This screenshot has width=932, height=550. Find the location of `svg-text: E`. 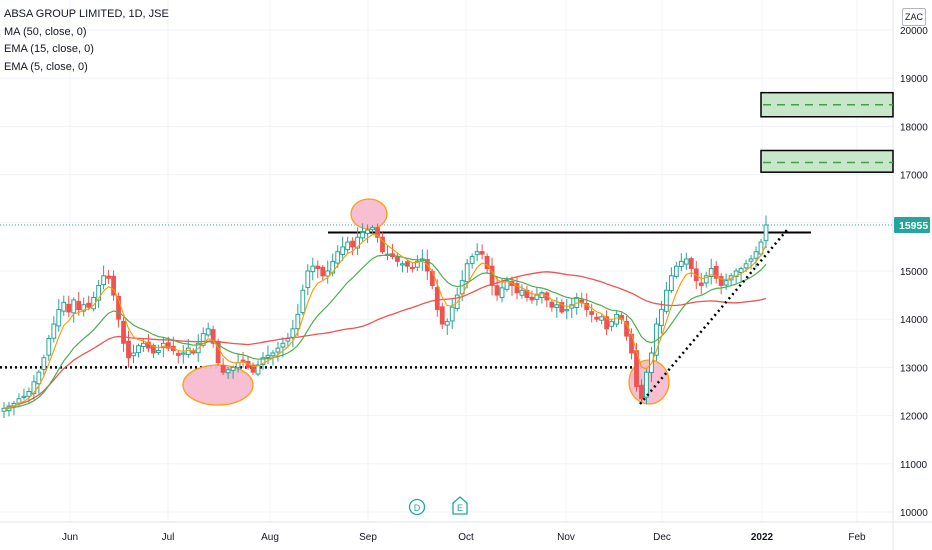

svg-text: E is located at coordinates (460, 508).